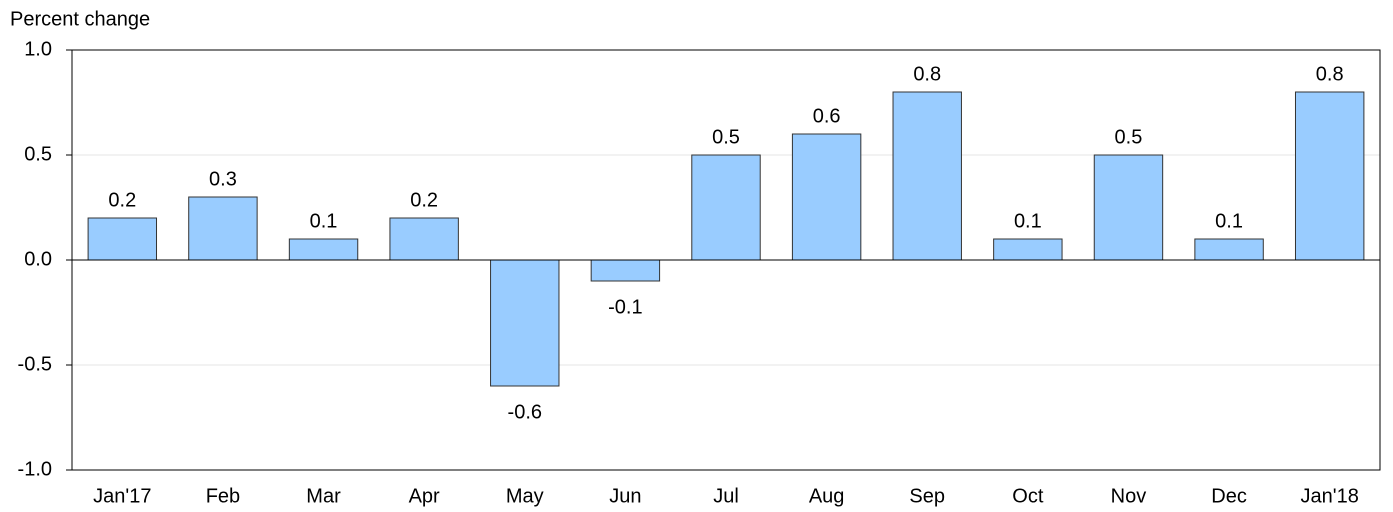 This screenshot has width=1393, height=512. Describe the element at coordinates (625, 307) in the screenshot. I see `value-label: -0.1` at that location.